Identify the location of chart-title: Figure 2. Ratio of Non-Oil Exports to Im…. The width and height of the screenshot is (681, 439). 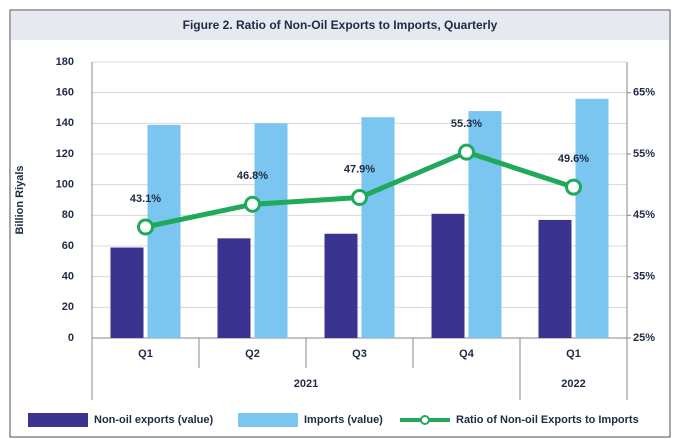
(340, 25).